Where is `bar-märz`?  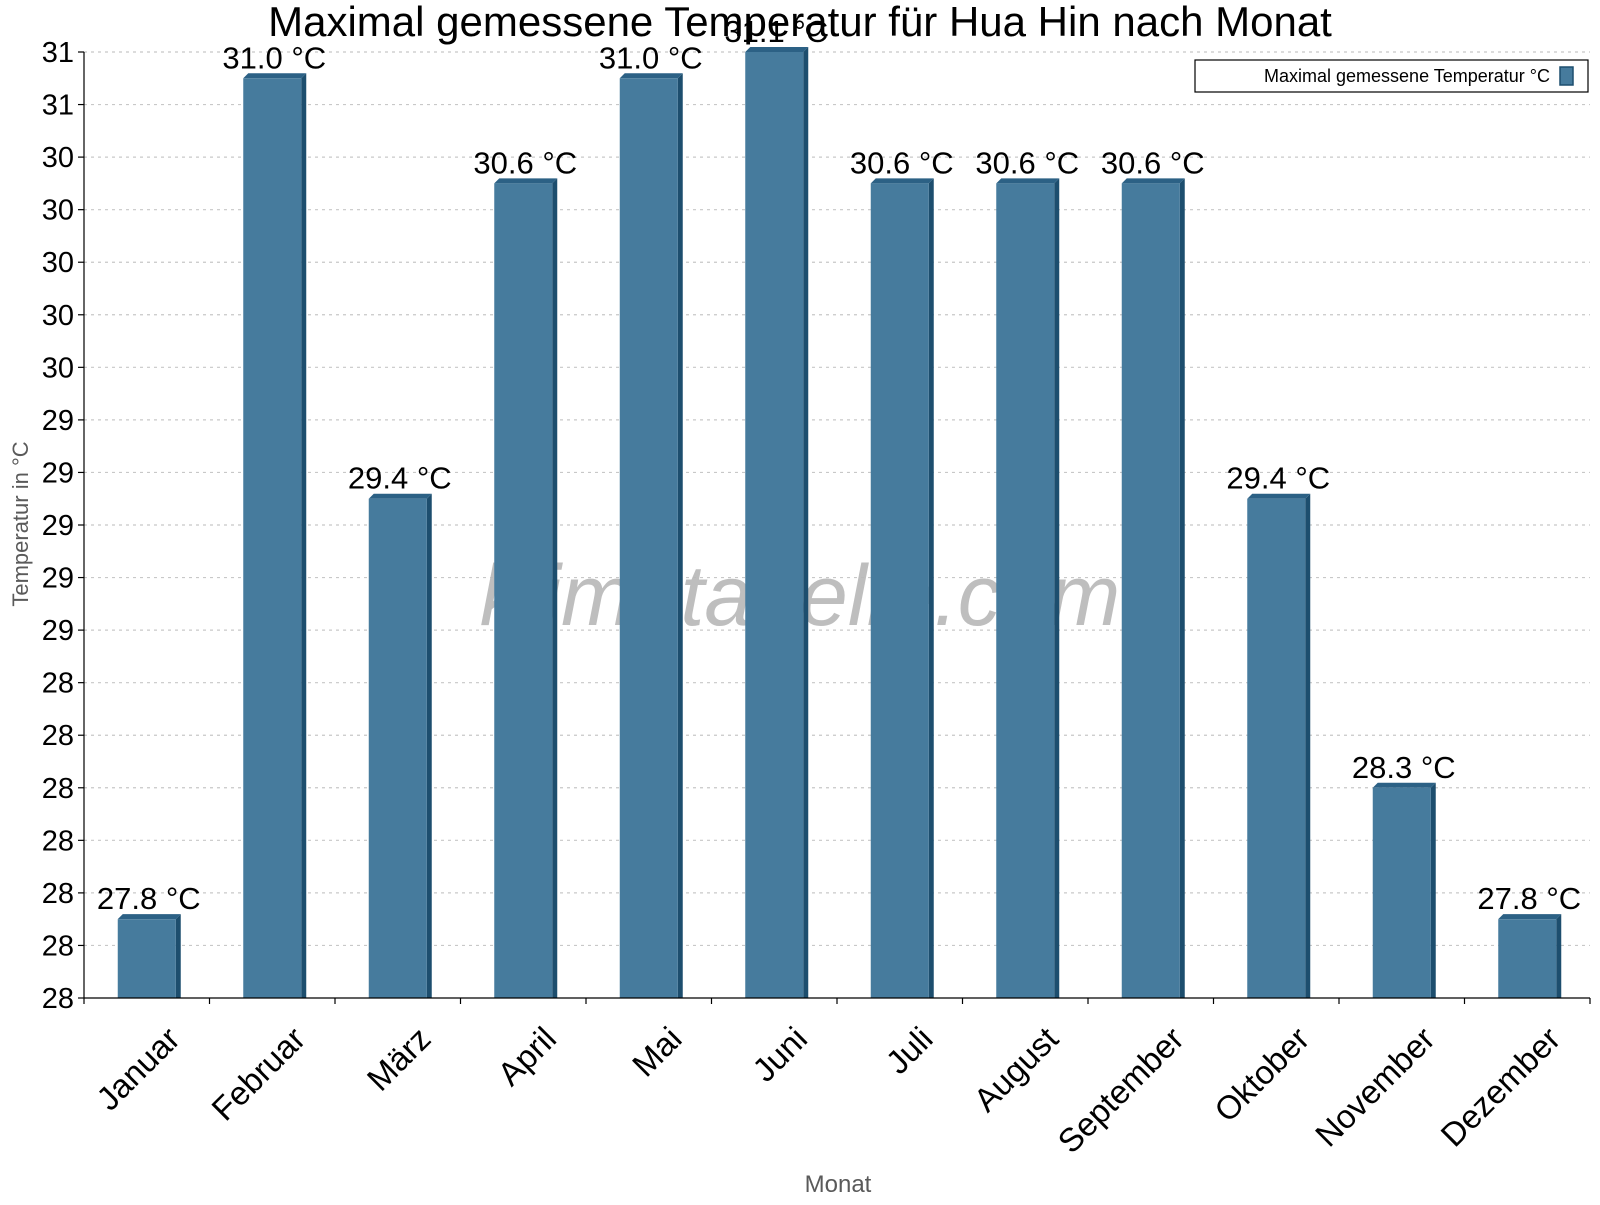
bar-märz is located at coordinates (400, 745).